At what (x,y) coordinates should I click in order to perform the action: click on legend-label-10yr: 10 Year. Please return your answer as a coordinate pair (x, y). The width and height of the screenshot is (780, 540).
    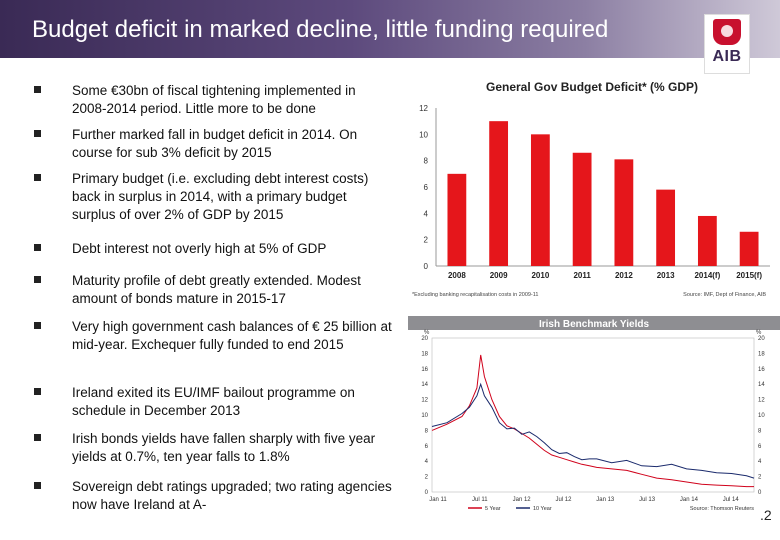
    Looking at the image, I should click on (542, 509).